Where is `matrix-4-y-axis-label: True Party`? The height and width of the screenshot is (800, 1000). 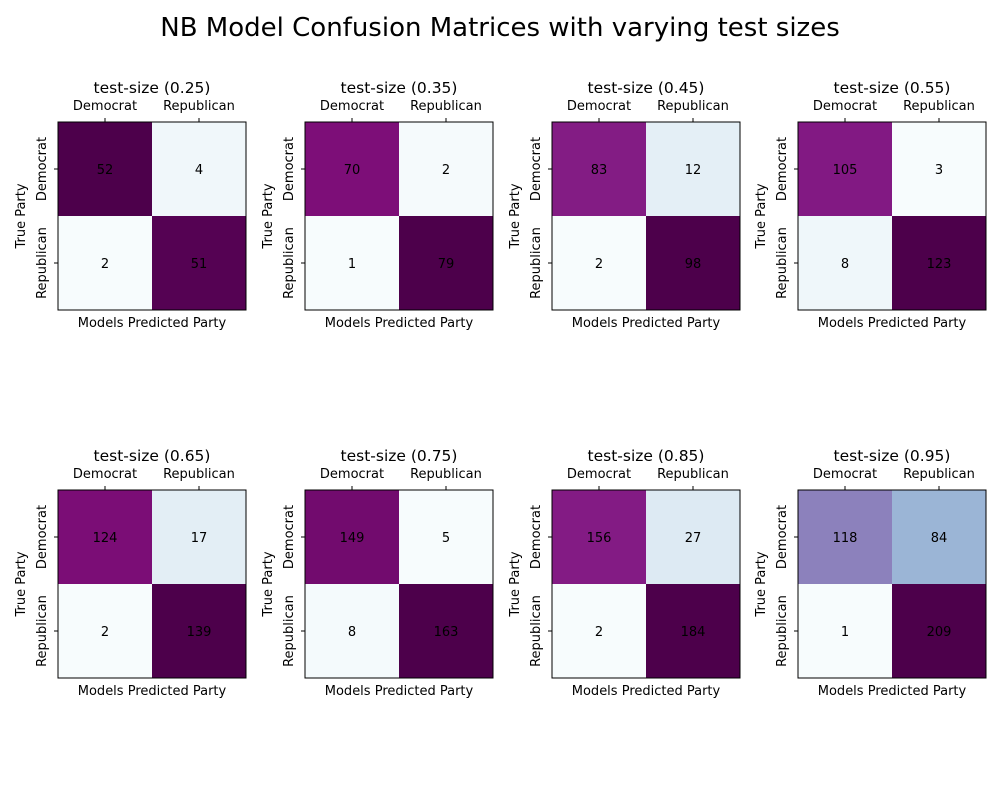
matrix-4-y-axis-label: True Party is located at coordinates (761, 216).